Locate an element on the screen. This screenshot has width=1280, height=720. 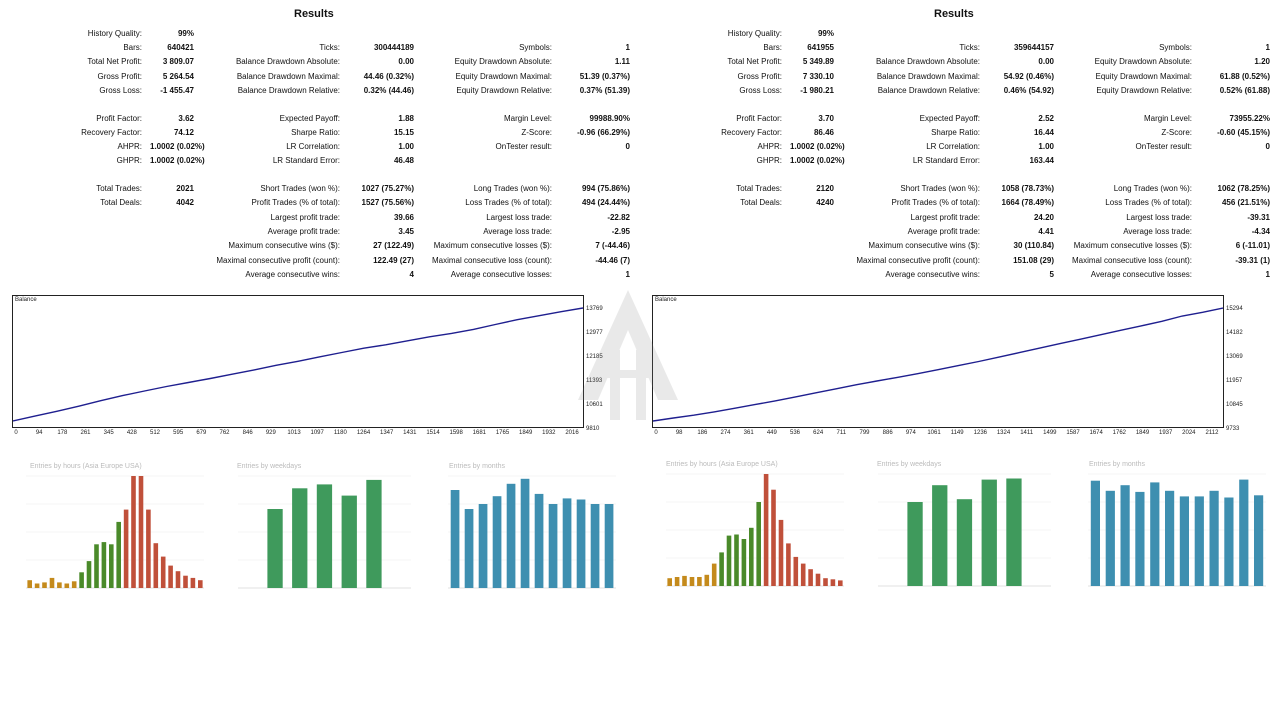
stat-value: 3.62 is located at coordinates (186, 118).